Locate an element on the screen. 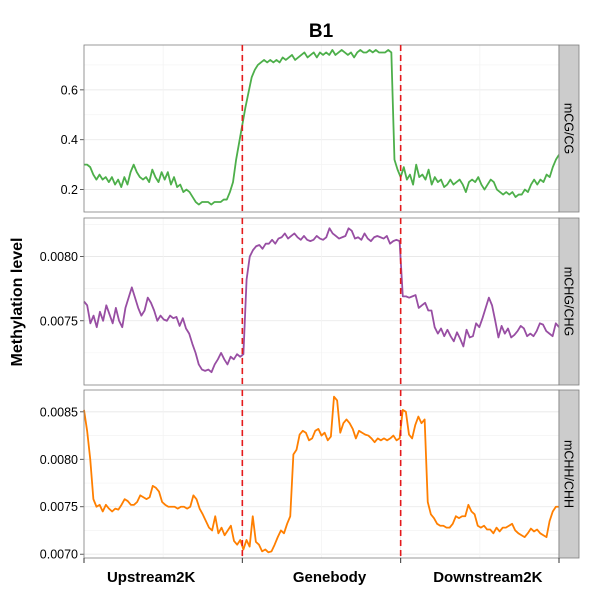 This screenshot has width=600, height=600. y-tick-label: 0.4 is located at coordinates (69, 140).